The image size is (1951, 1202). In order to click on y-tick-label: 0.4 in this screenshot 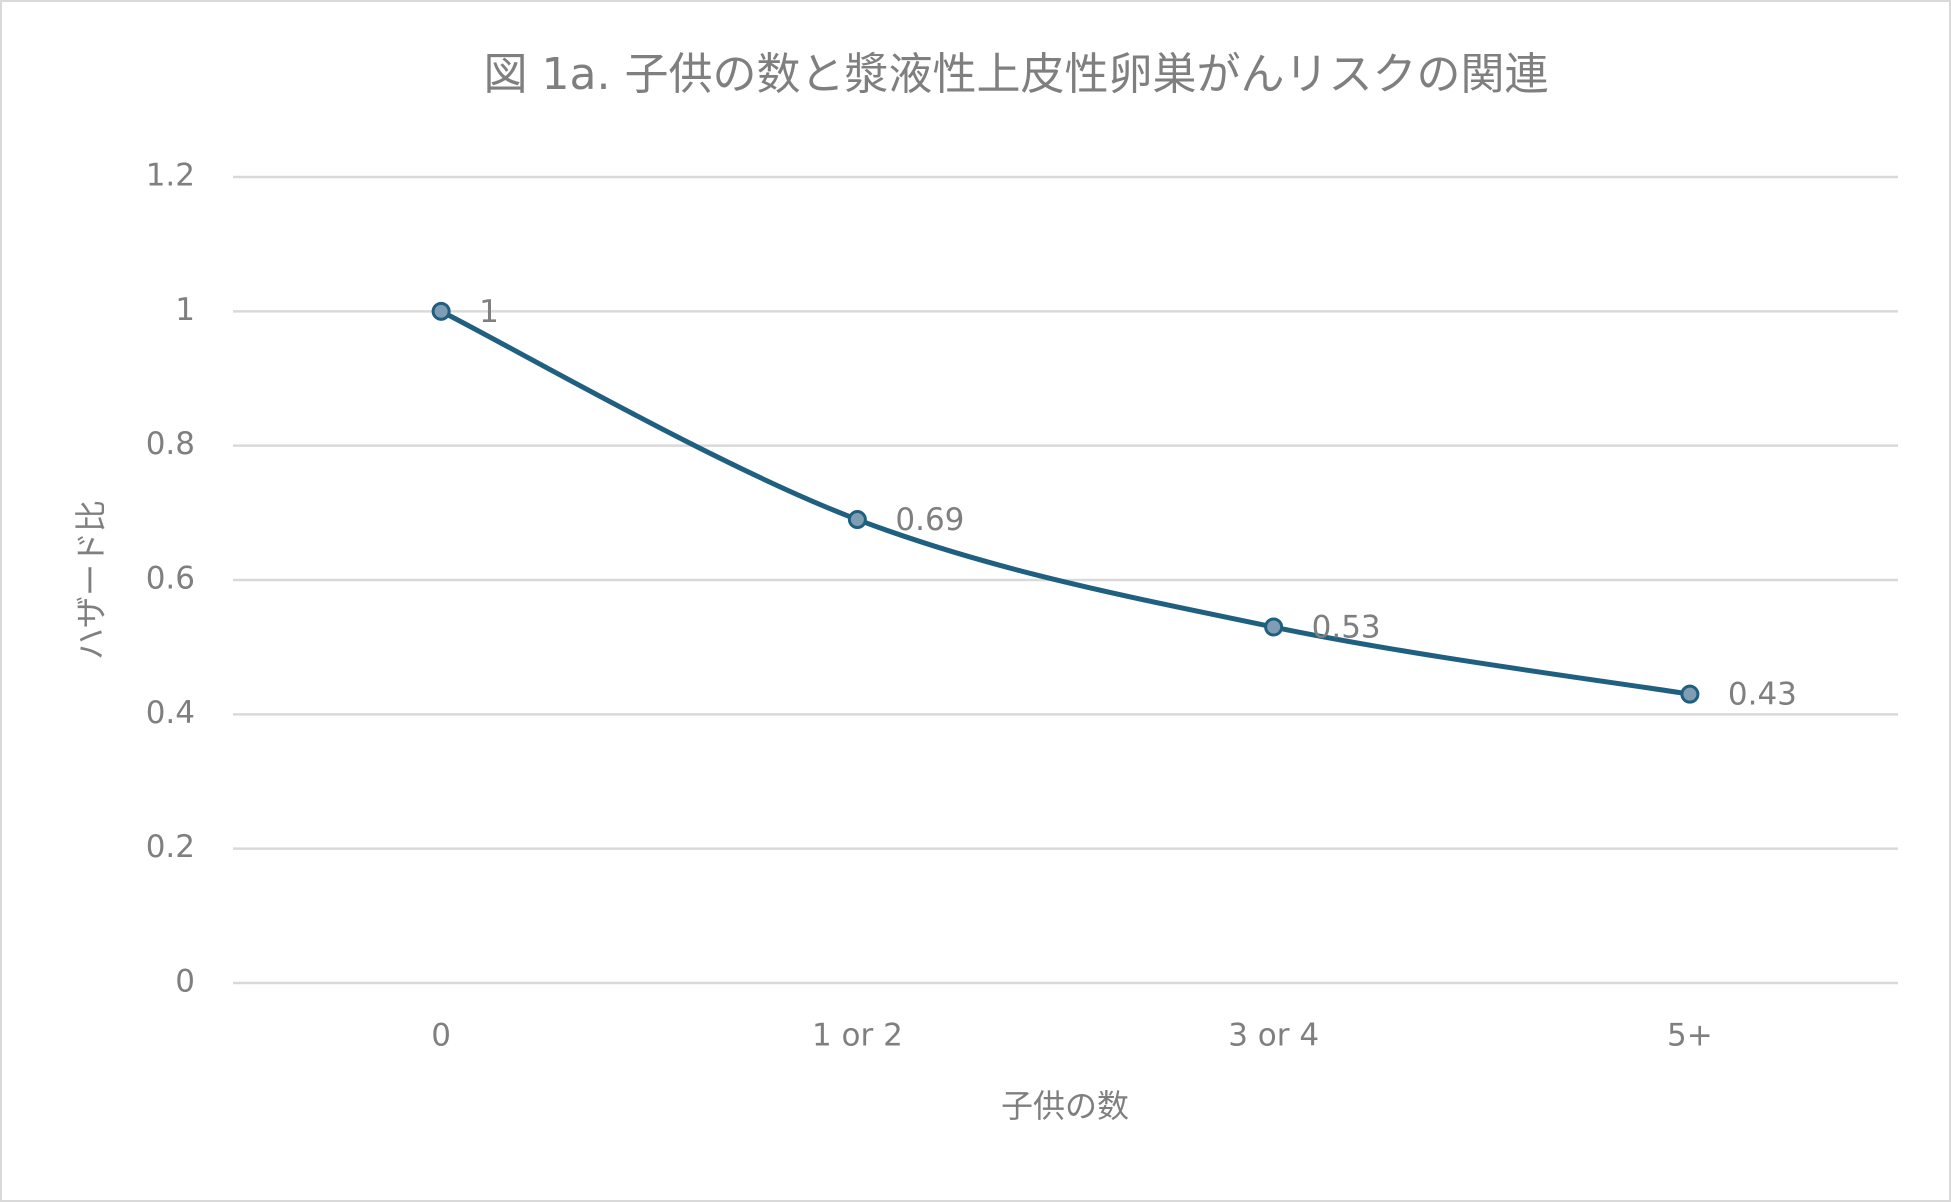, I will do `click(170, 713)`.